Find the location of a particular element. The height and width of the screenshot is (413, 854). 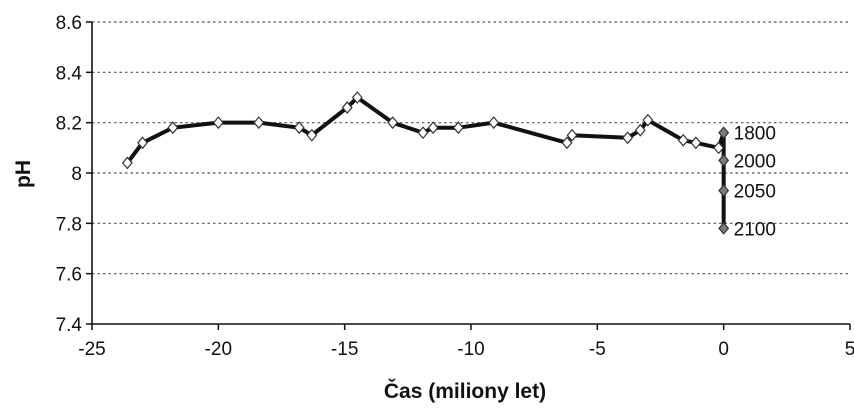

x-tick-label: -5 is located at coordinates (597, 349).